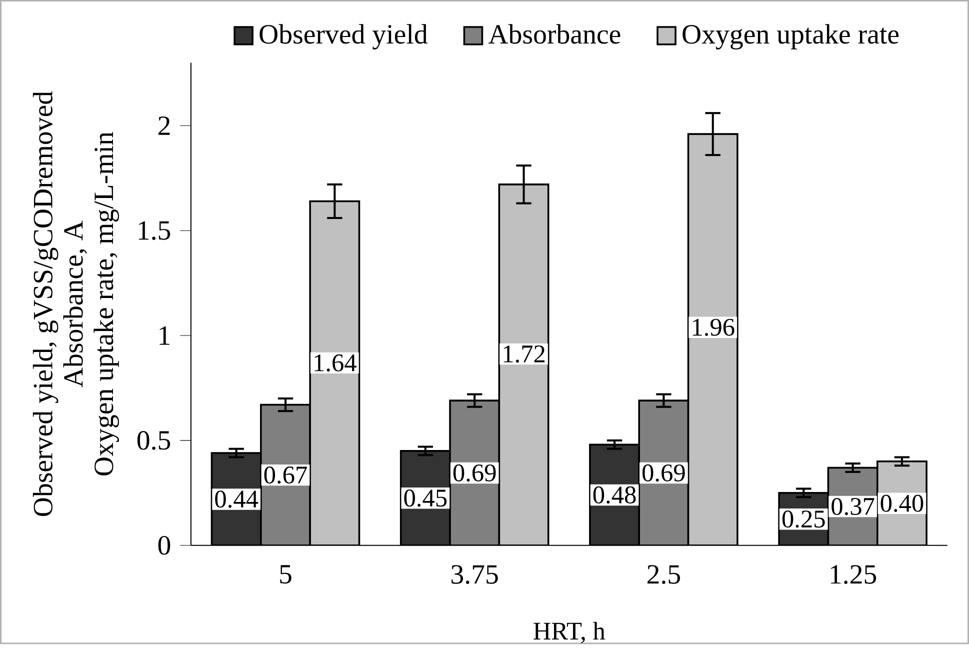 The image size is (969, 652). I want to click on legend-label: Observed yield, so click(344, 37).